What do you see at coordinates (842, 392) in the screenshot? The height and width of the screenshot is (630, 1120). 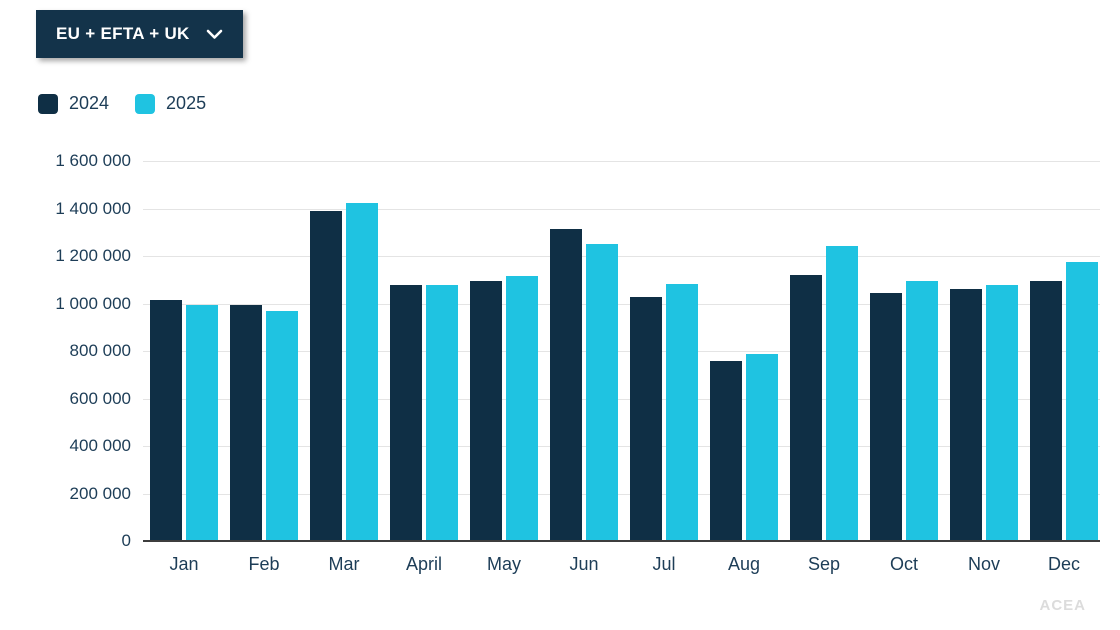 I see `bar-sep-2025` at bounding box center [842, 392].